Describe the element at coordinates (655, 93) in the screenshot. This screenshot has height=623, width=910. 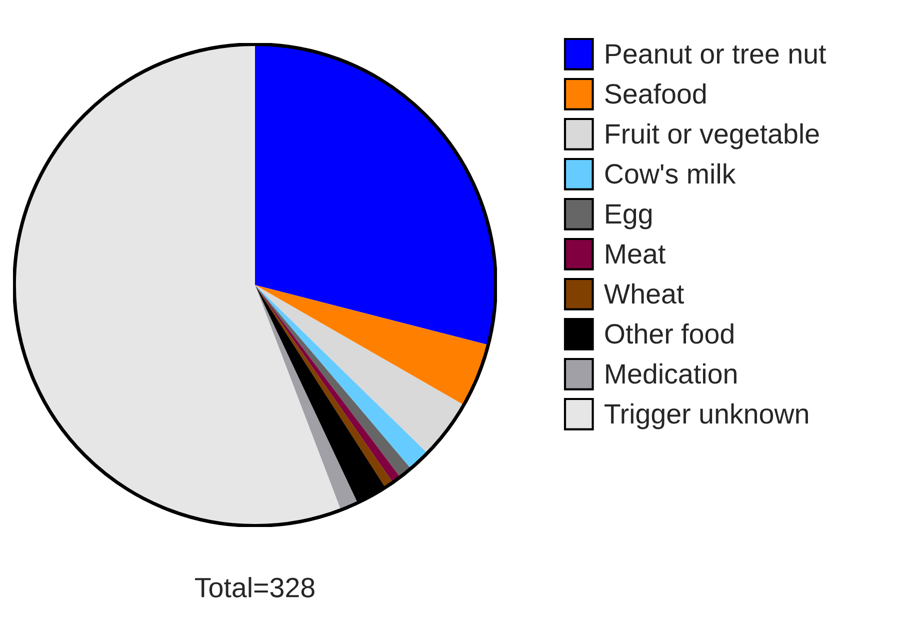
I see `legend-label: Seafood` at that location.